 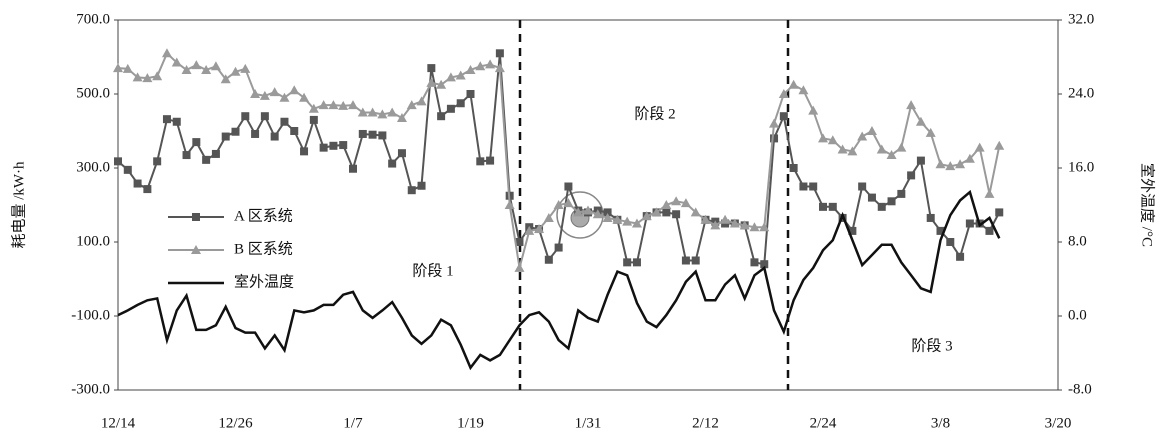 I want to click on annotation: 阶段 2, so click(x=654, y=113).